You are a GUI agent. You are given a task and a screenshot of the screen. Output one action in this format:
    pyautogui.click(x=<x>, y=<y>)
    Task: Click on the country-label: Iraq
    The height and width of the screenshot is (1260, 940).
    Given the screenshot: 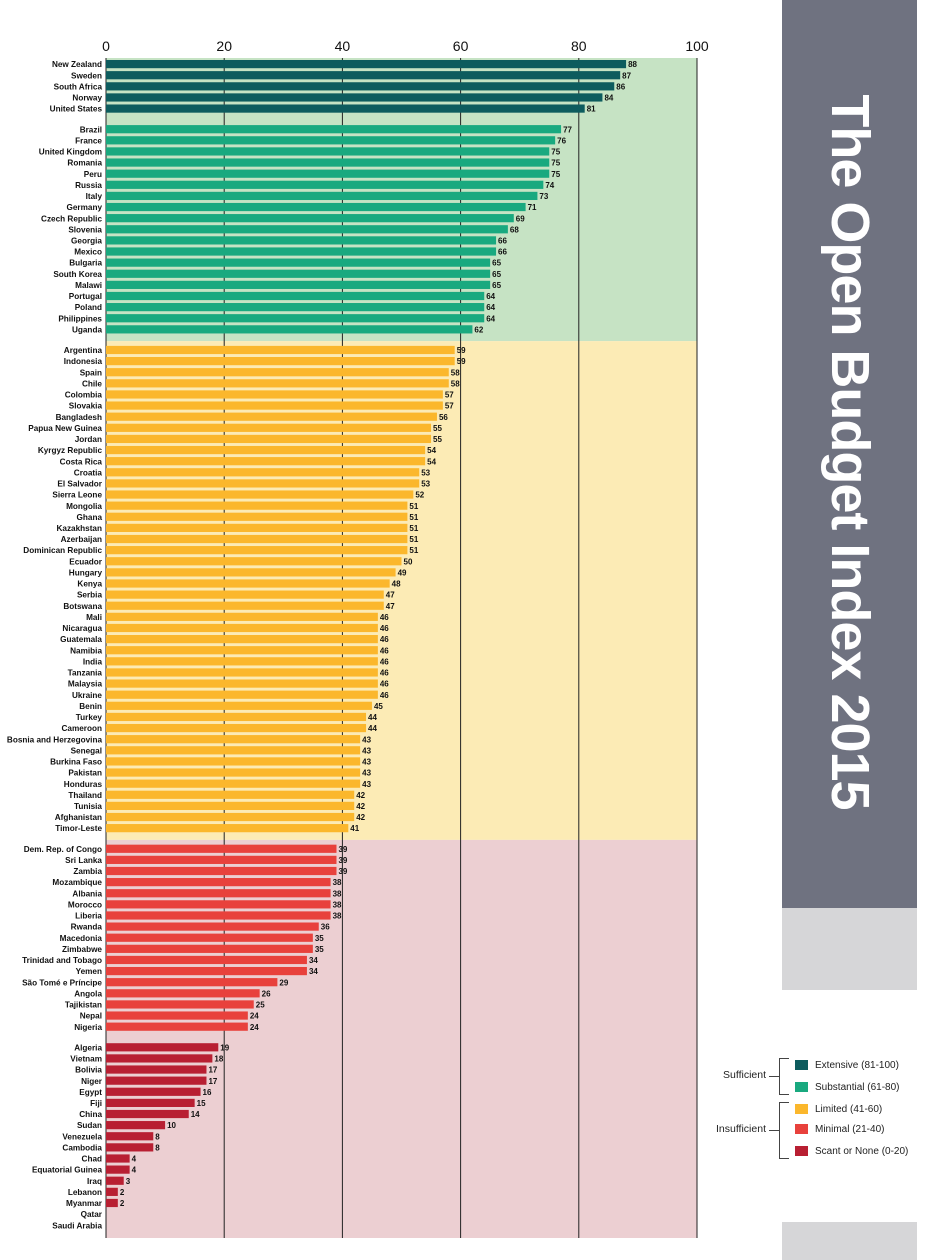 What is the action you would take?
    pyautogui.click(x=94, y=1181)
    